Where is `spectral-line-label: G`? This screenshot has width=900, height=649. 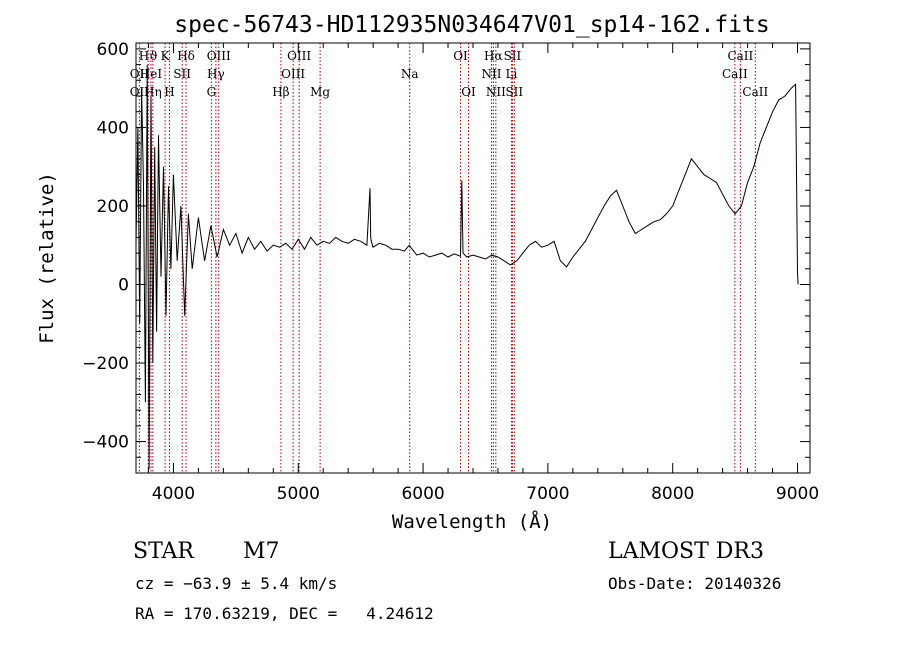
spectral-line-label: G is located at coordinates (212, 92).